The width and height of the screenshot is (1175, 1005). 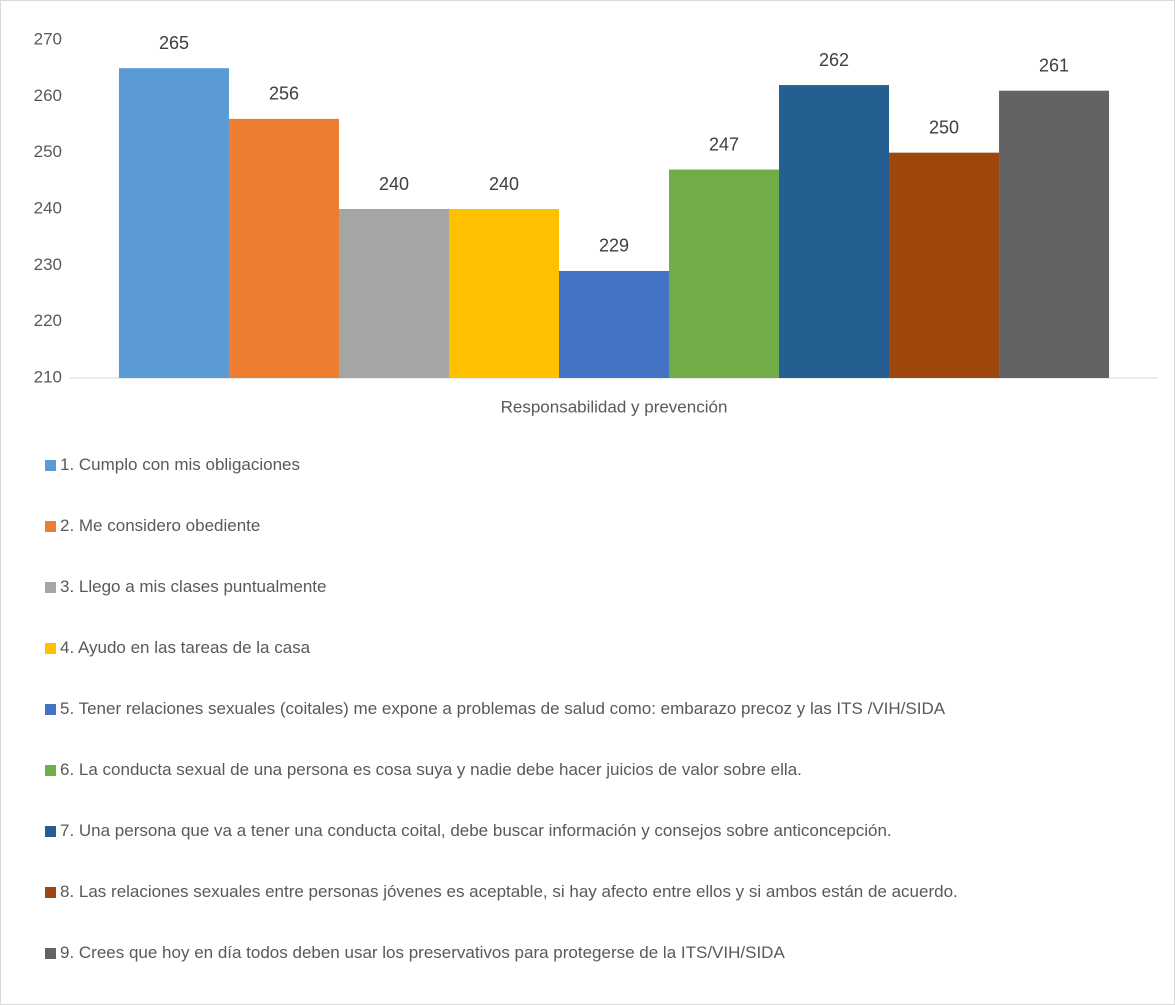 I want to click on data-label: 261, so click(x=1054, y=65).